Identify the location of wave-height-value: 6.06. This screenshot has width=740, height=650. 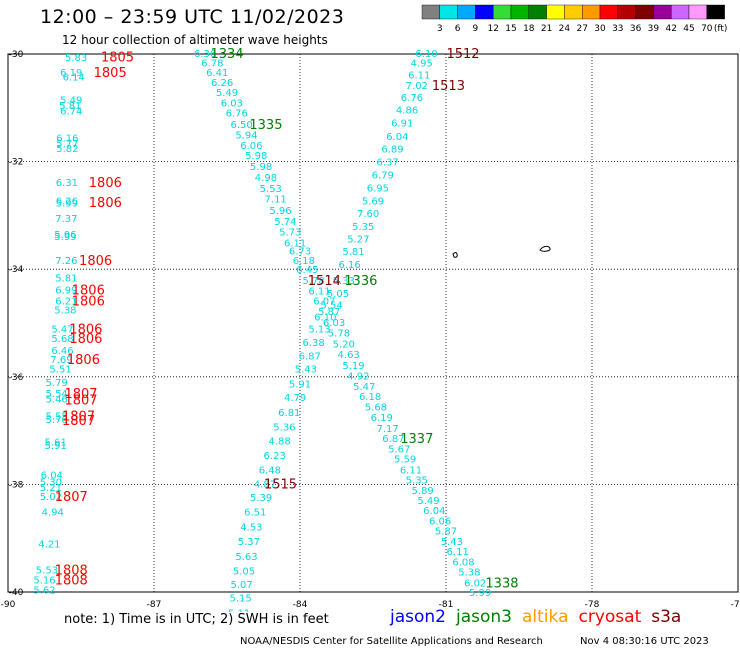
(251, 146).